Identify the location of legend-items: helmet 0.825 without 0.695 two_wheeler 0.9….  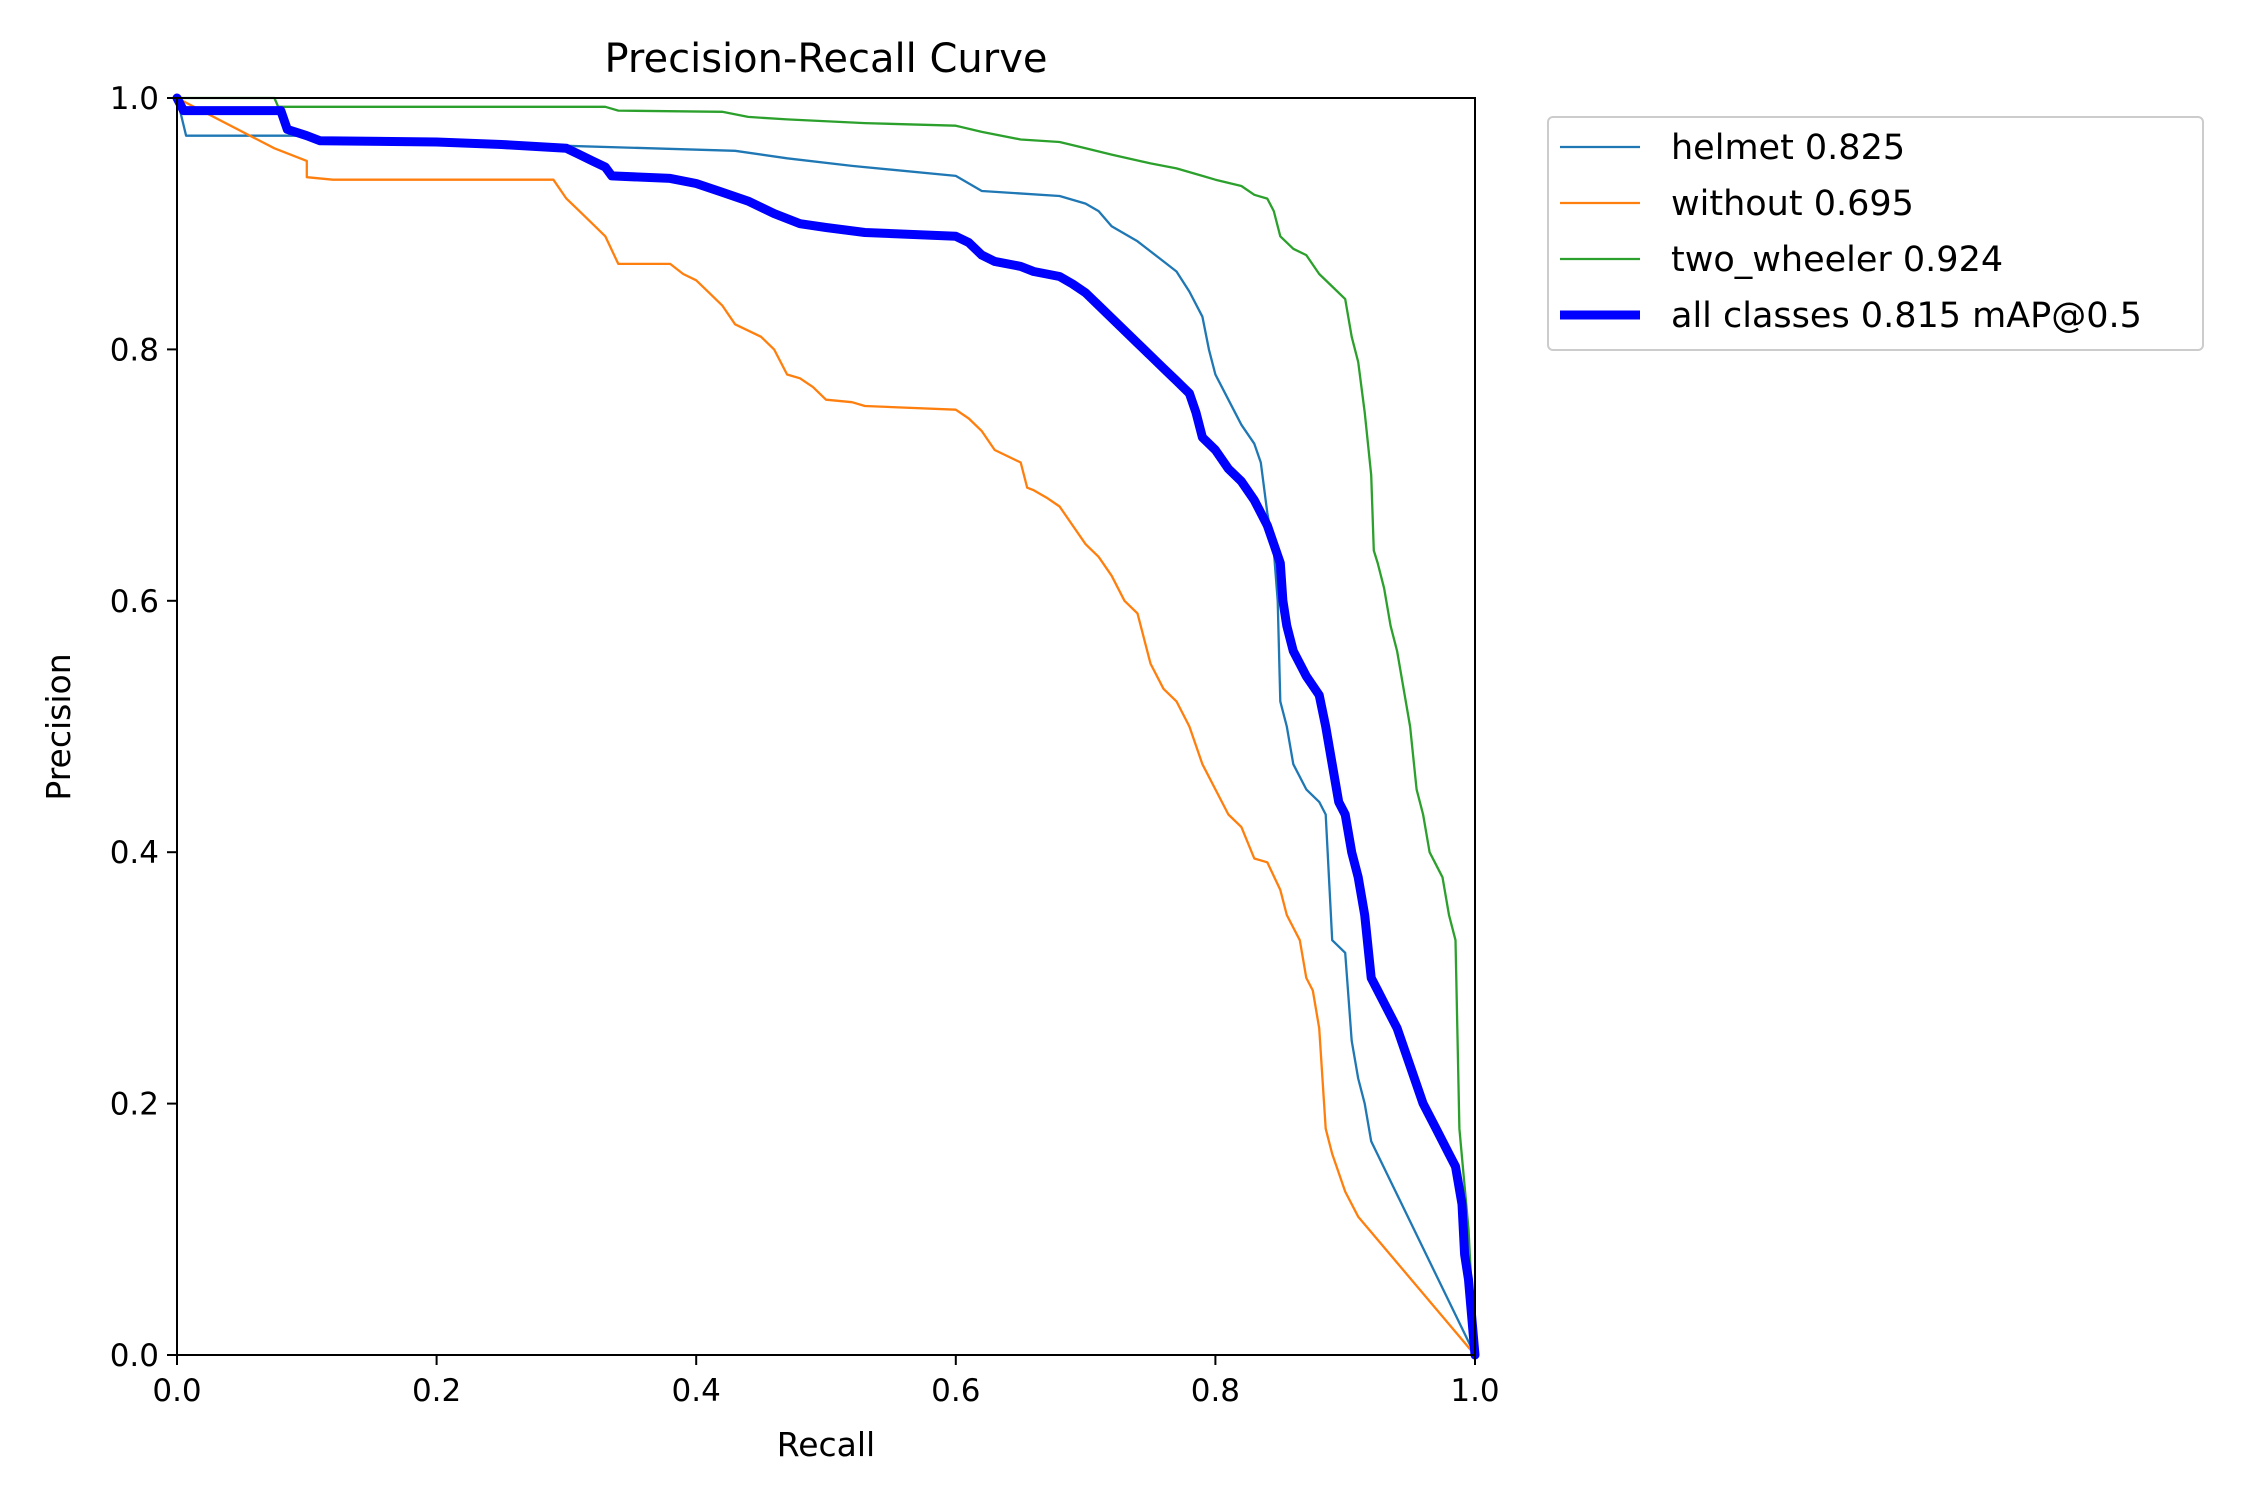
(1851, 232).